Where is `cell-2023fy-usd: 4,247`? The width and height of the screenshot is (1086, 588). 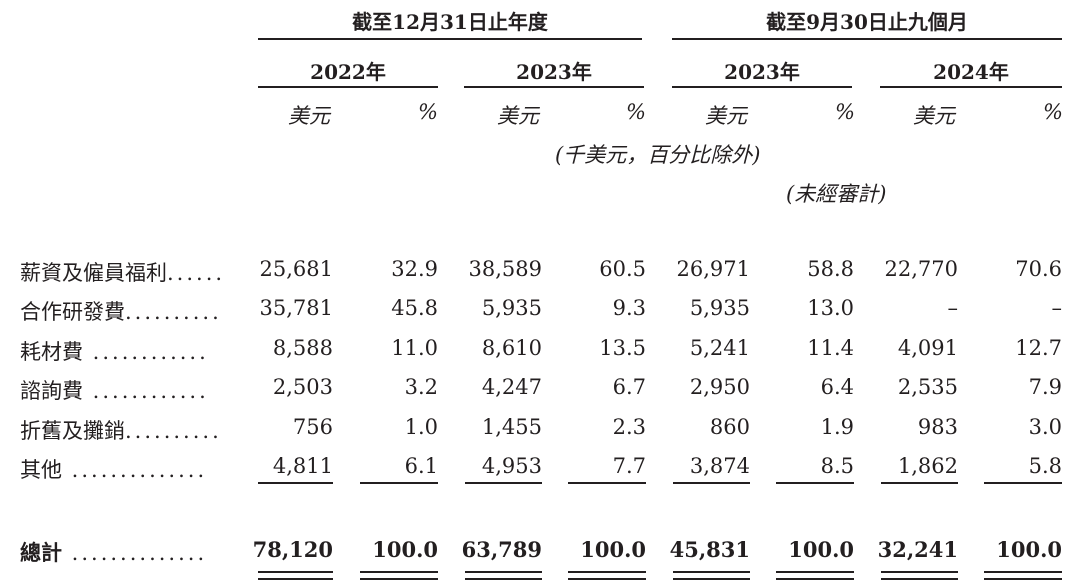 cell-2023fy-usd: 4,247 is located at coordinates (511, 387).